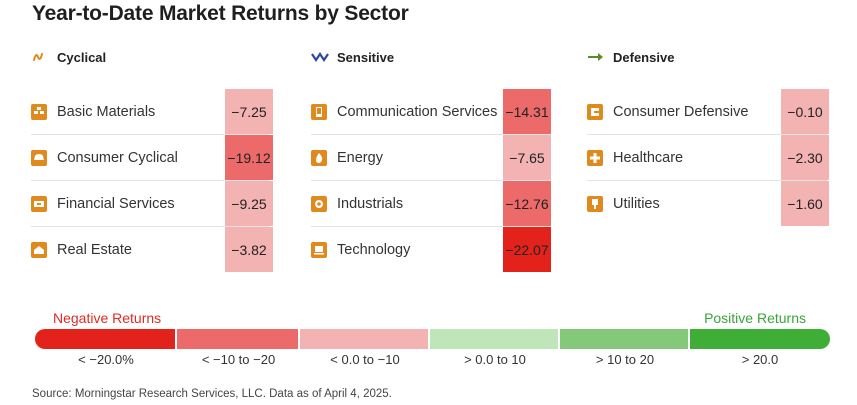 This screenshot has width=857, height=405. Describe the element at coordinates (220, 13) in the screenshot. I see `chart-title: Year-to-Date Market Returns by Sector` at that location.